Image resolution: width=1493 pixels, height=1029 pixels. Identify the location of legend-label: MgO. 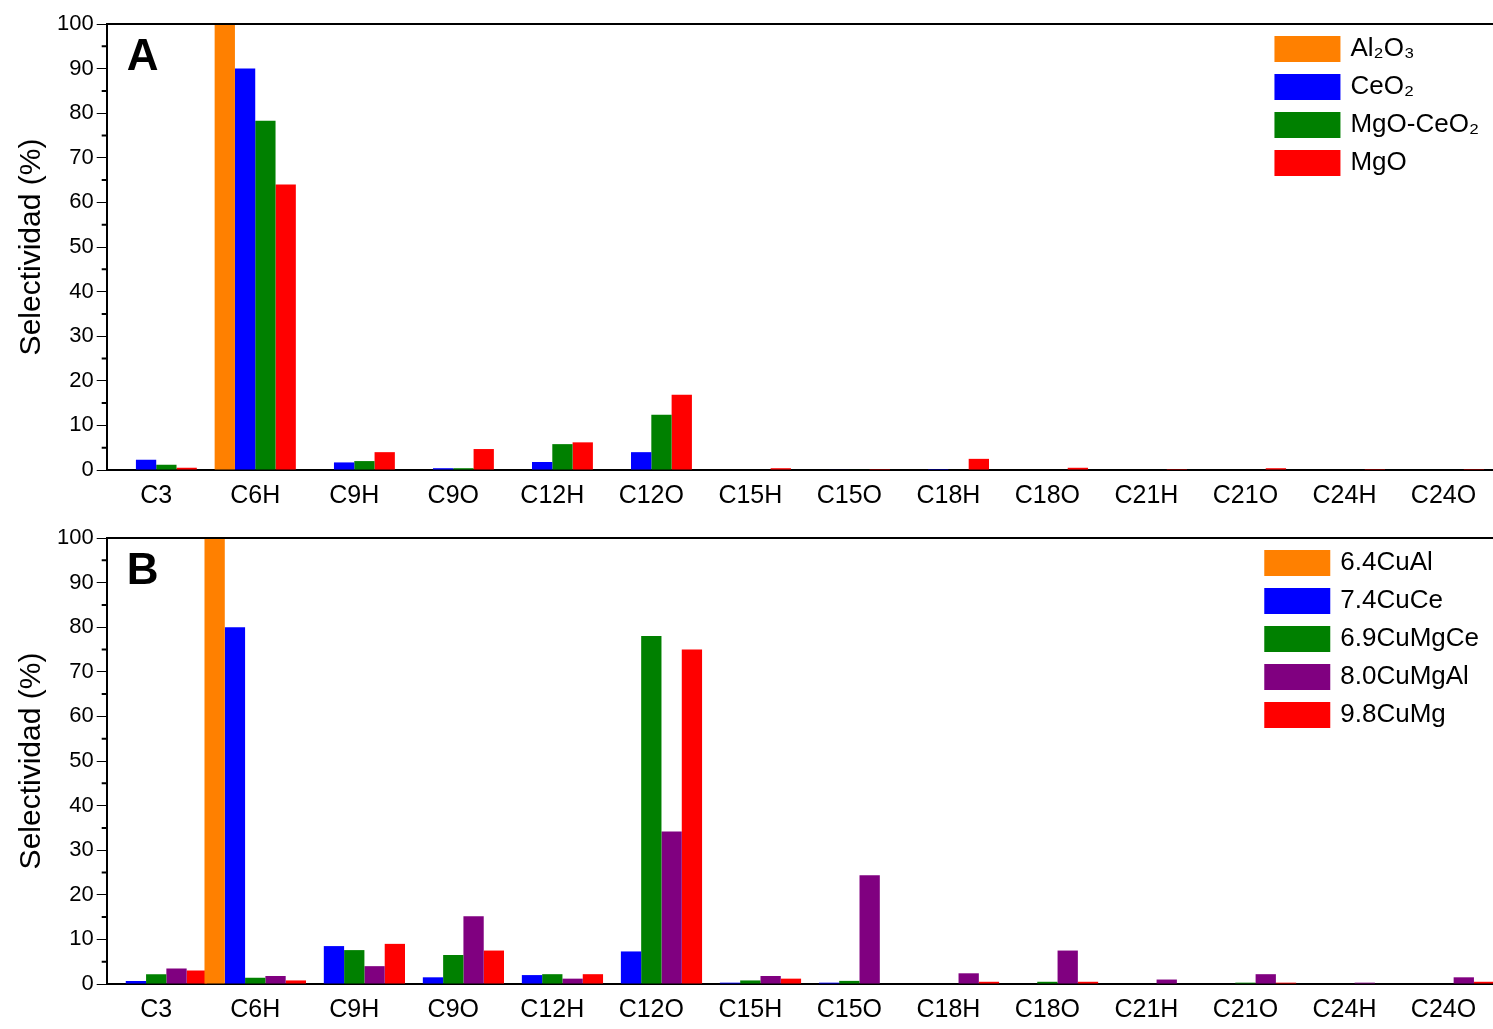
(1378, 161).